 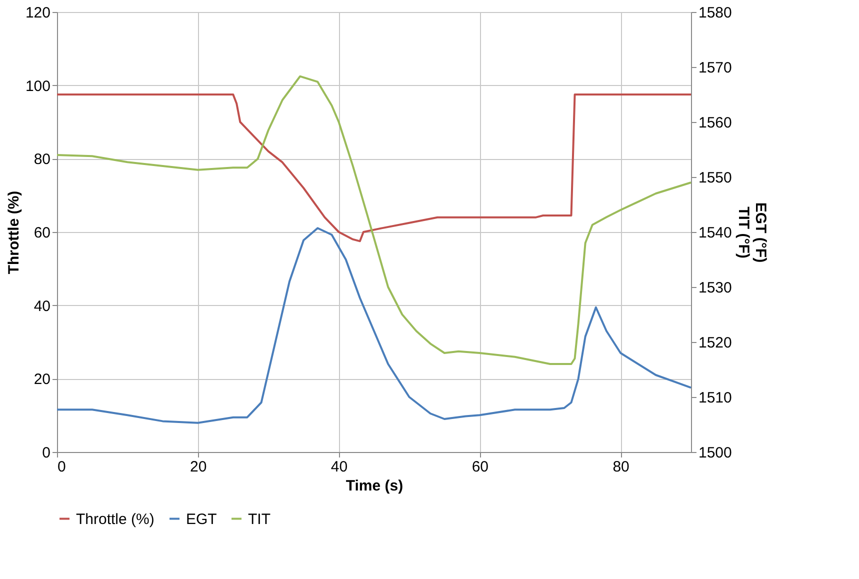 I want to click on y-tick-label: 0, so click(x=46, y=453).